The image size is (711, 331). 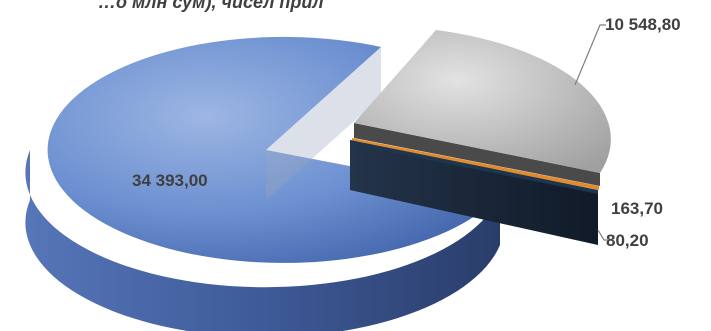 I want to click on slice-side-dark, so click(x=474, y=192).